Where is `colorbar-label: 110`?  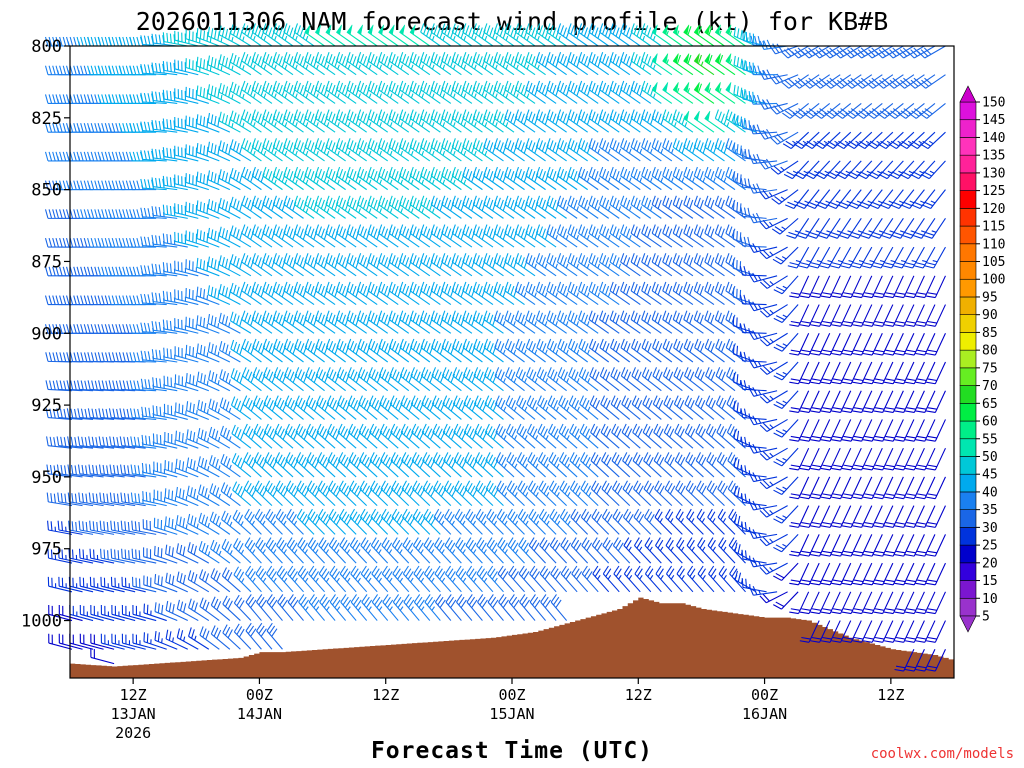
colorbar-label: 110 is located at coordinates (993, 244).